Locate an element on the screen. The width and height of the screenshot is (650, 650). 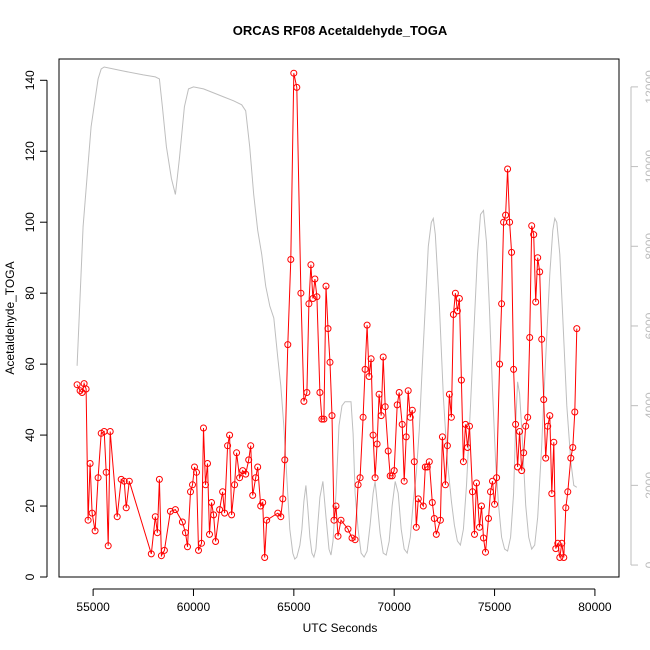
y2-tick-label: 4000 is located at coordinates (646, 405).